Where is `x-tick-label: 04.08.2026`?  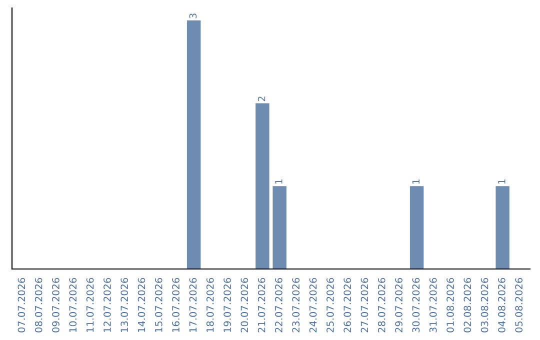 x-tick-label: 04.08.2026 is located at coordinates (502, 305).